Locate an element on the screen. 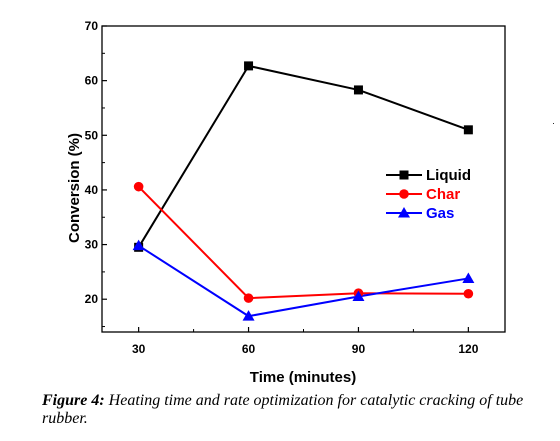  stray-mark: · is located at coordinates (553, 123).